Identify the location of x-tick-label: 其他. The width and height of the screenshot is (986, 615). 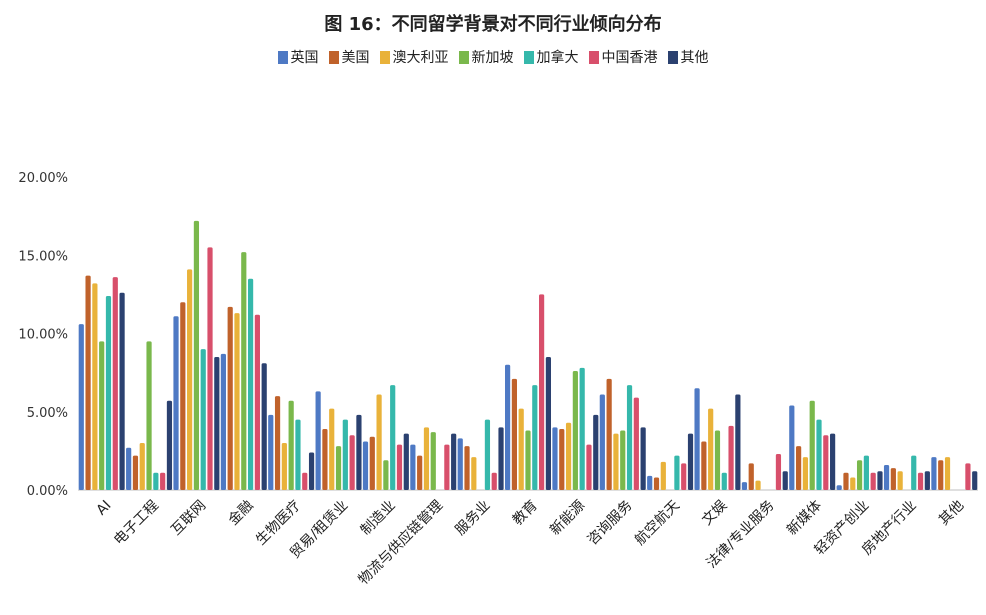
(951, 513).